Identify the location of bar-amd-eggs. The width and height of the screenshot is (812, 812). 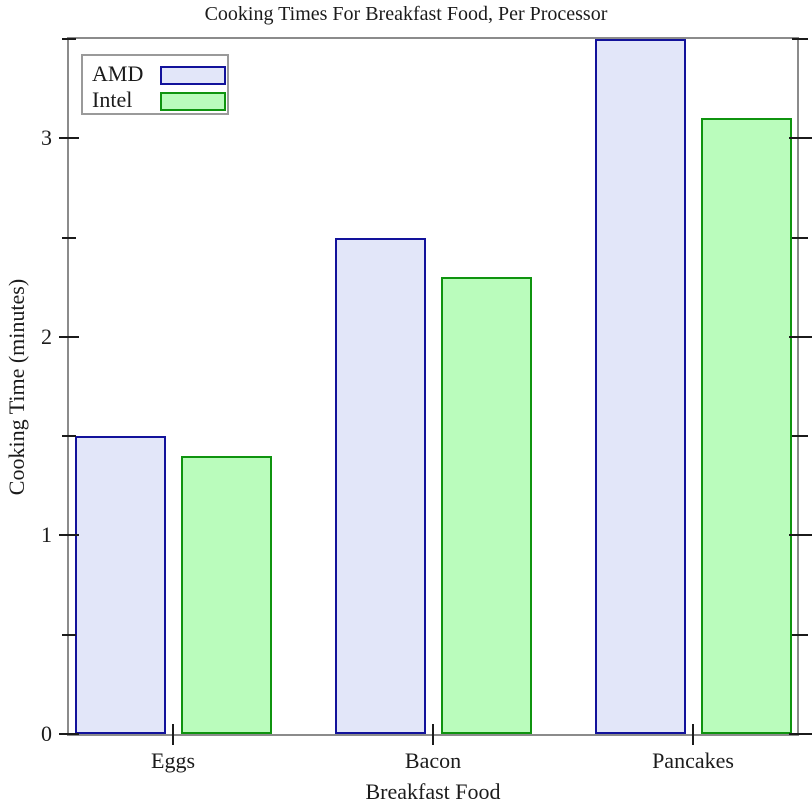
(120, 585).